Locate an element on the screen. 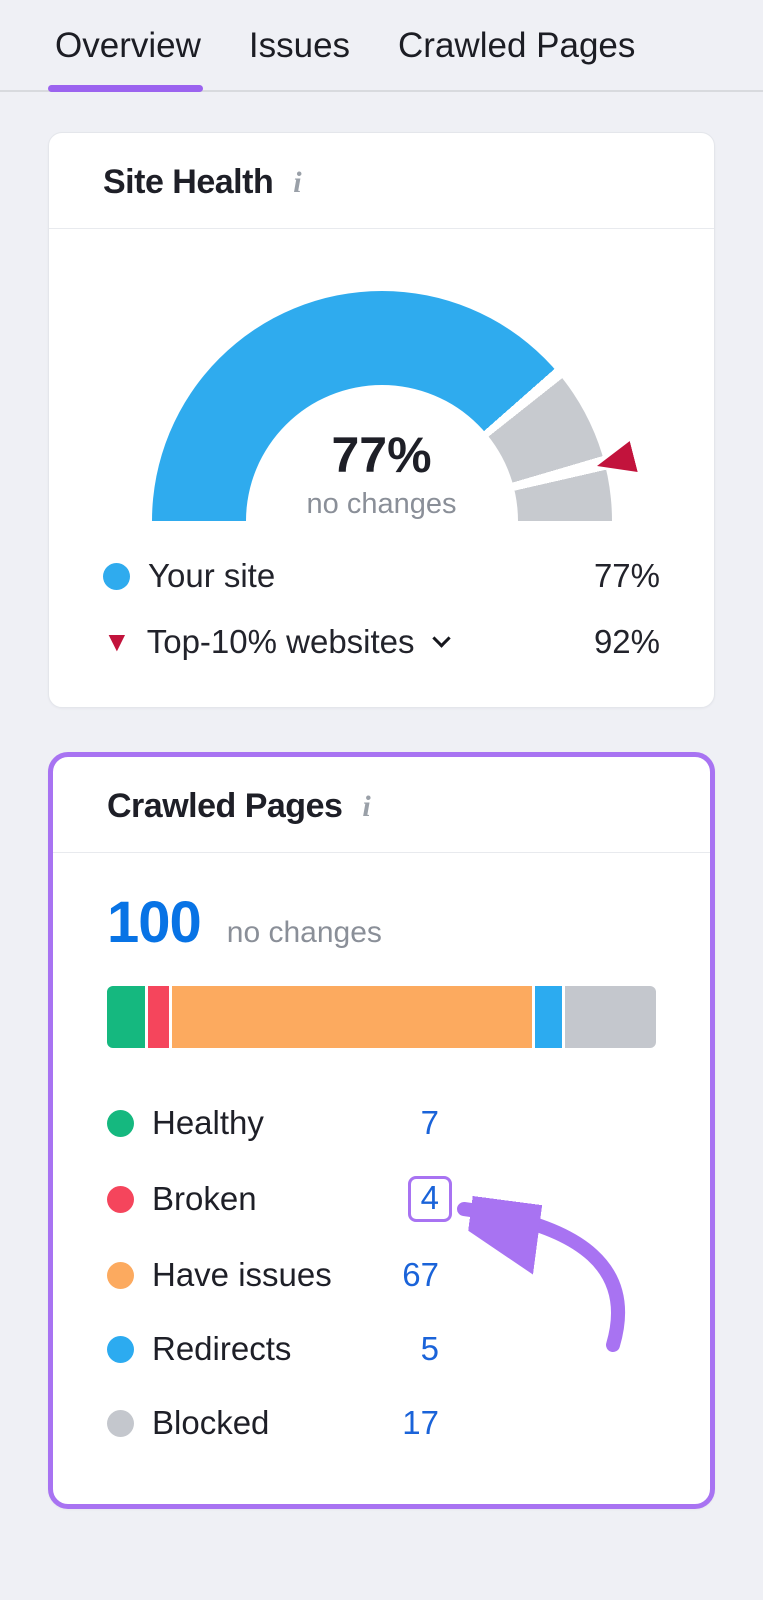 The image size is (763, 1600). gauge-note: no changes is located at coordinates (381, 504).